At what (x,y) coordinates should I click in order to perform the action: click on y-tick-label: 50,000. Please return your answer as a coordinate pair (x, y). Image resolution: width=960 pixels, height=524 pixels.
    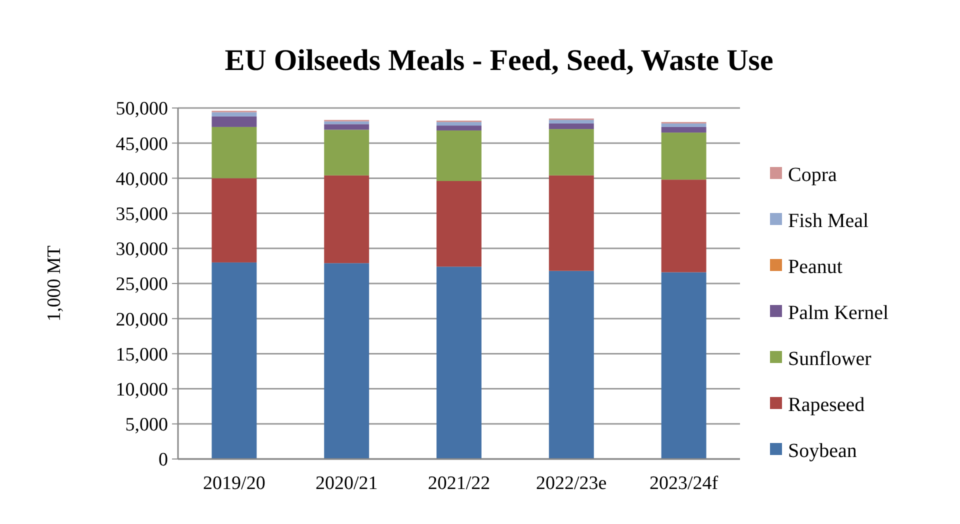
    Looking at the image, I should click on (142, 109).